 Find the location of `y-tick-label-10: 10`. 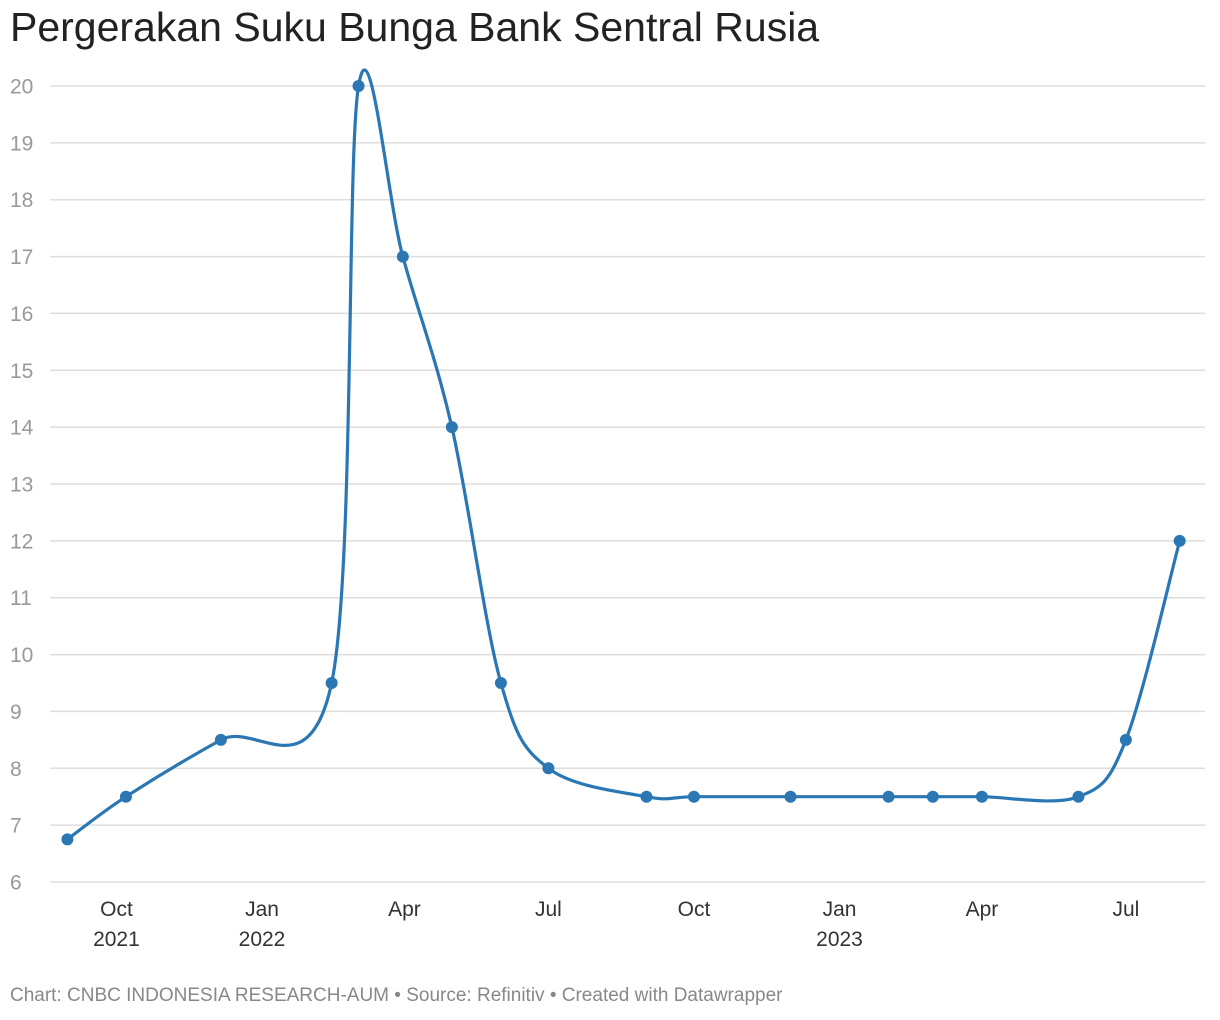

y-tick-label-10: 10 is located at coordinates (21, 655).